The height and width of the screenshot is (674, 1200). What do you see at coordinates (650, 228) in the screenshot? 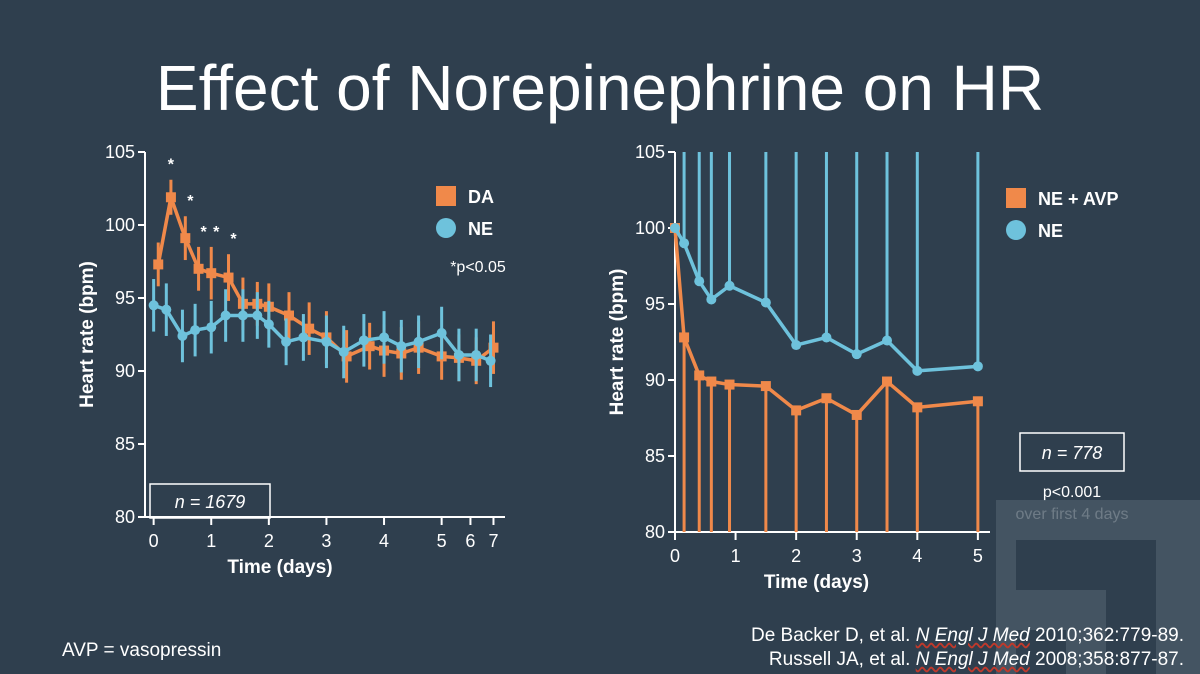
I see `chart-right-y-tick-label-100: 100` at bounding box center [650, 228].